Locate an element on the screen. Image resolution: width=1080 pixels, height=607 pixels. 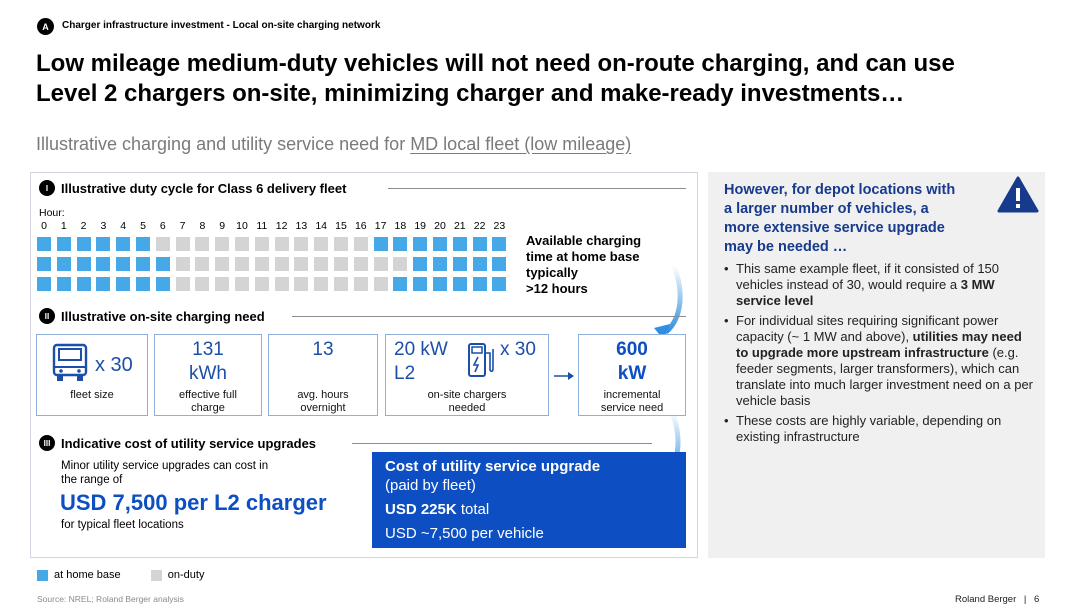
hour-tick: 17 is located at coordinates (380, 226).